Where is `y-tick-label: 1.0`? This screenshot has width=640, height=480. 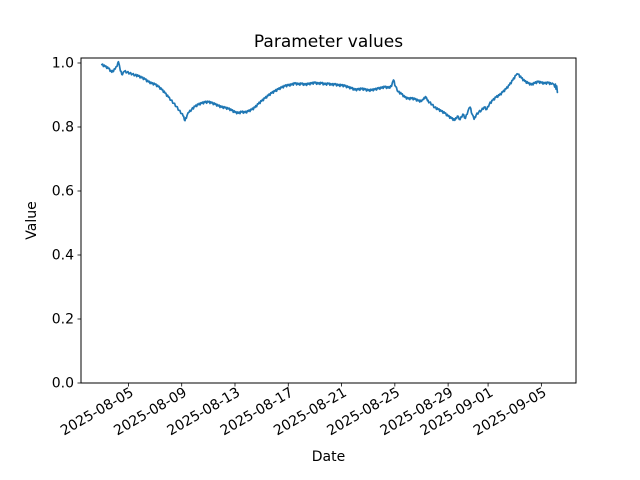 y-tick-label: 1.0 is located at coordinates (63, 63).